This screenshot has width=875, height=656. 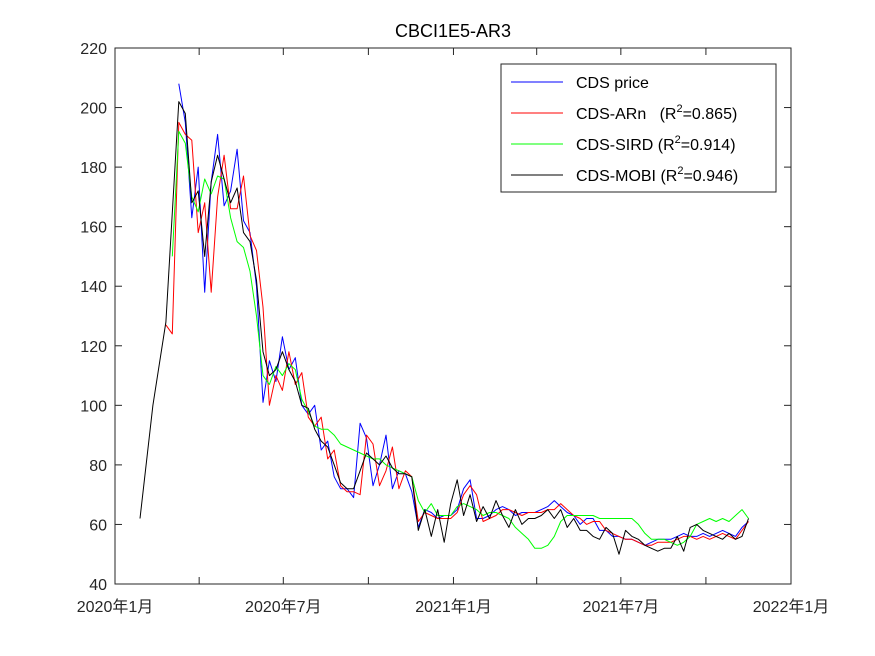 What do you see at coordinates (712, 114) in the screenshot?
I see `legend-r2-value: 0.865` at bounding box center [712, 114].